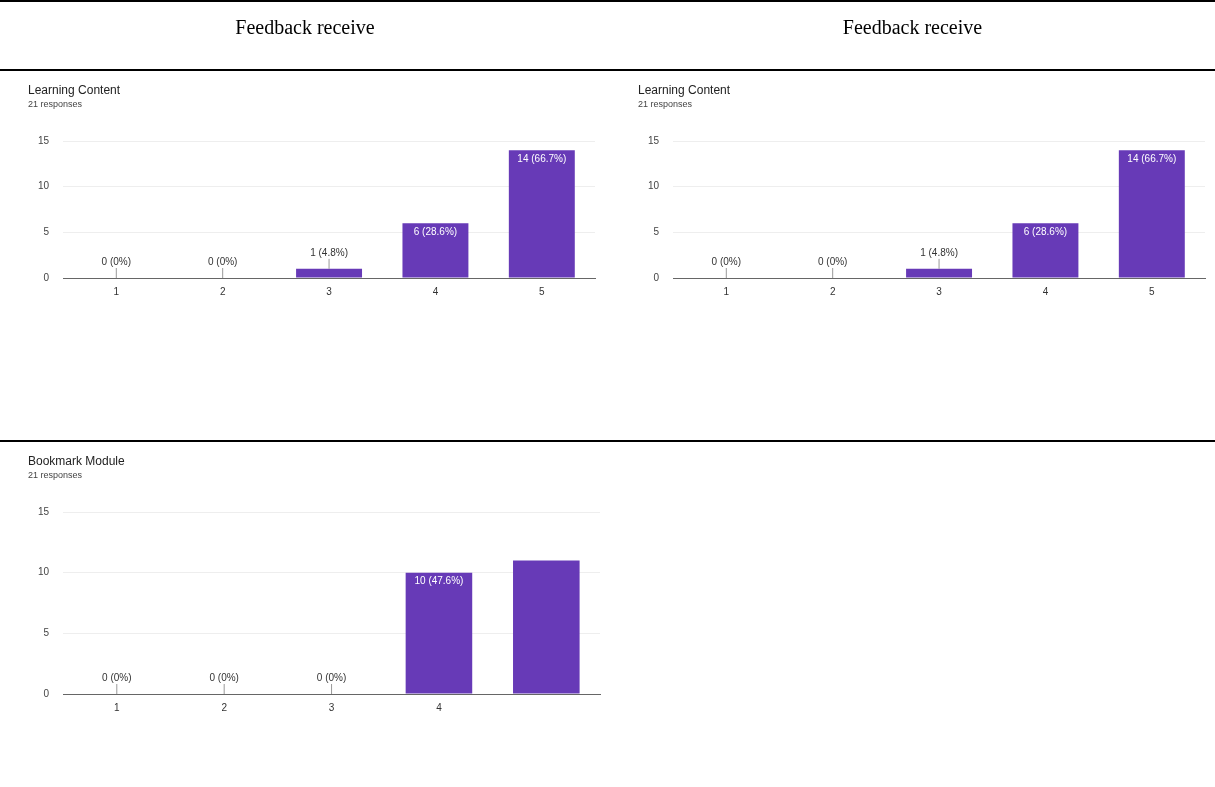 The height and width of the screenshot is (787, 1215). I want to click on chart-title: Bookmark Module, so click(77, 461).